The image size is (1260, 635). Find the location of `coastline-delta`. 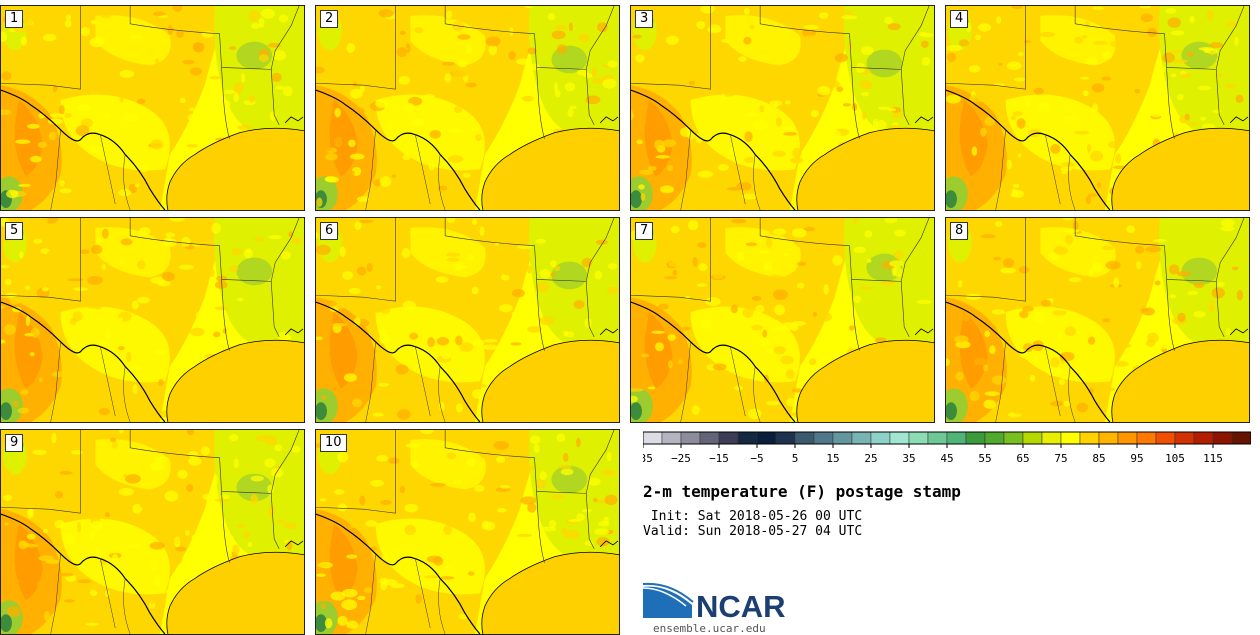

coastline-delta is located at coordinates (1239, 120).